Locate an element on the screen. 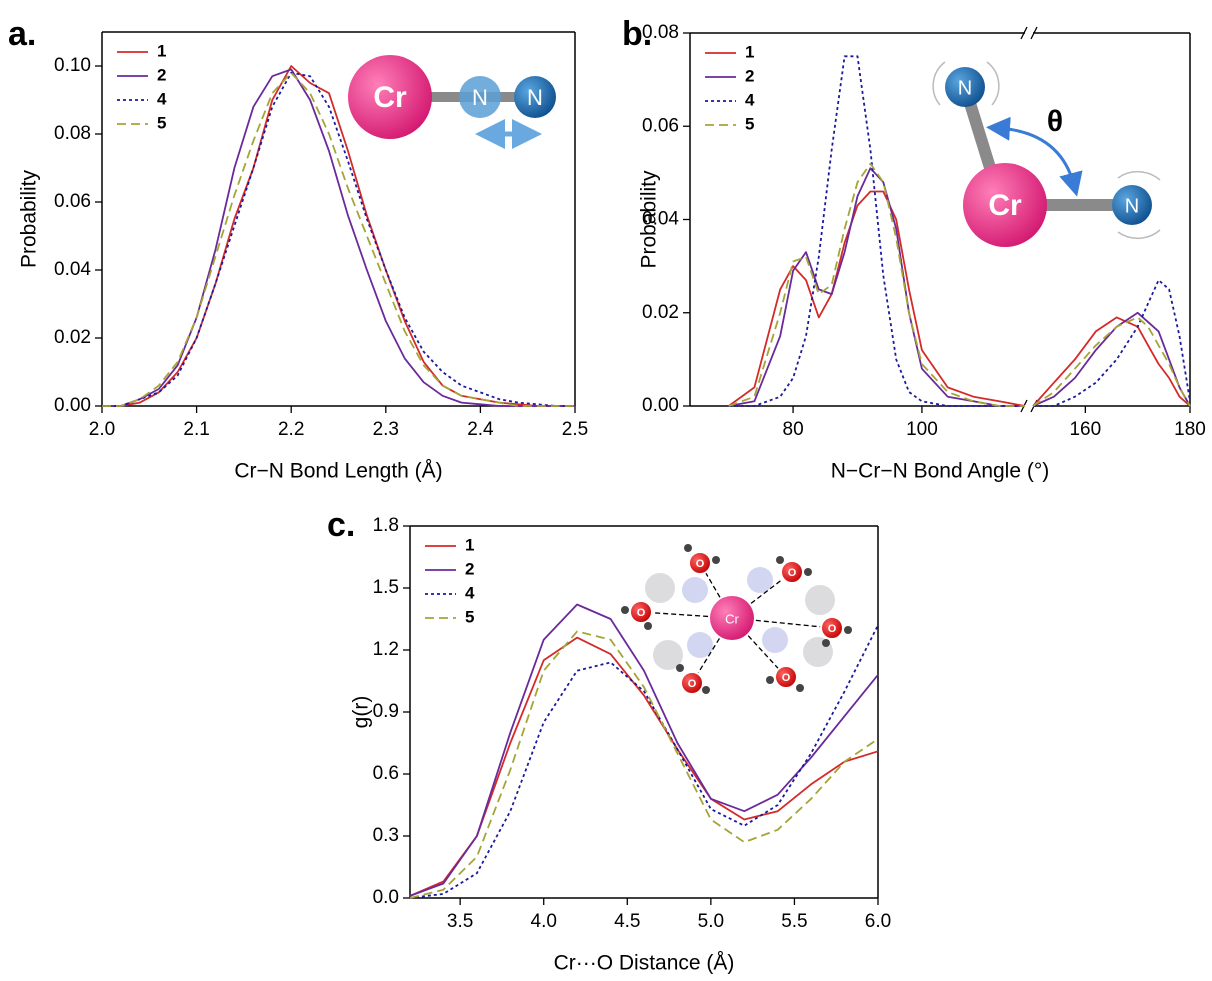 This screenshot has width=1212, height=981. inset-a: Cr N N is located at coordinates (452, 102).